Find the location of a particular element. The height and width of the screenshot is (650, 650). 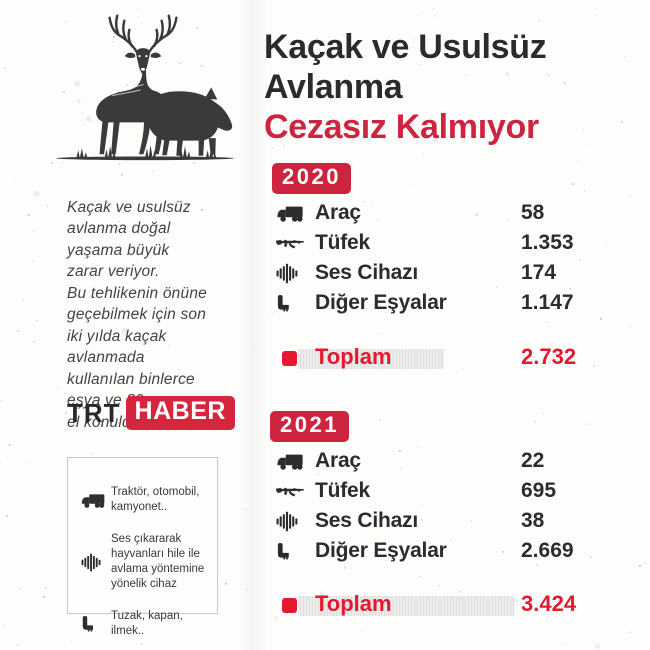

table-row: Diğer Eşyalar 2.669 is located at coordinates (431, 551).